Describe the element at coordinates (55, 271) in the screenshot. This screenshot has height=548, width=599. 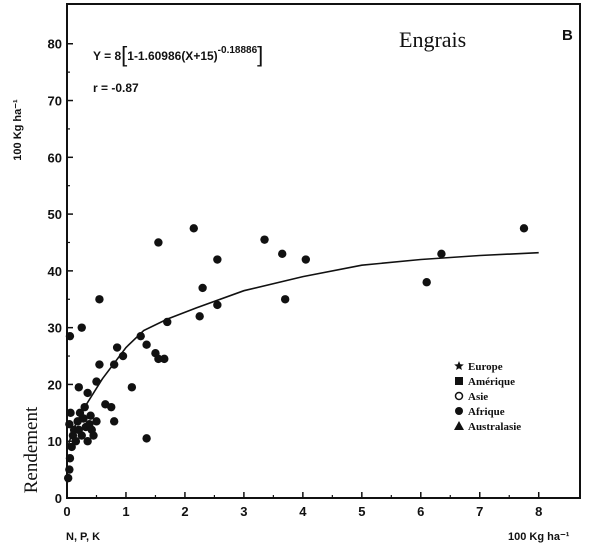
I see `y-tick-label: 40` at that location.